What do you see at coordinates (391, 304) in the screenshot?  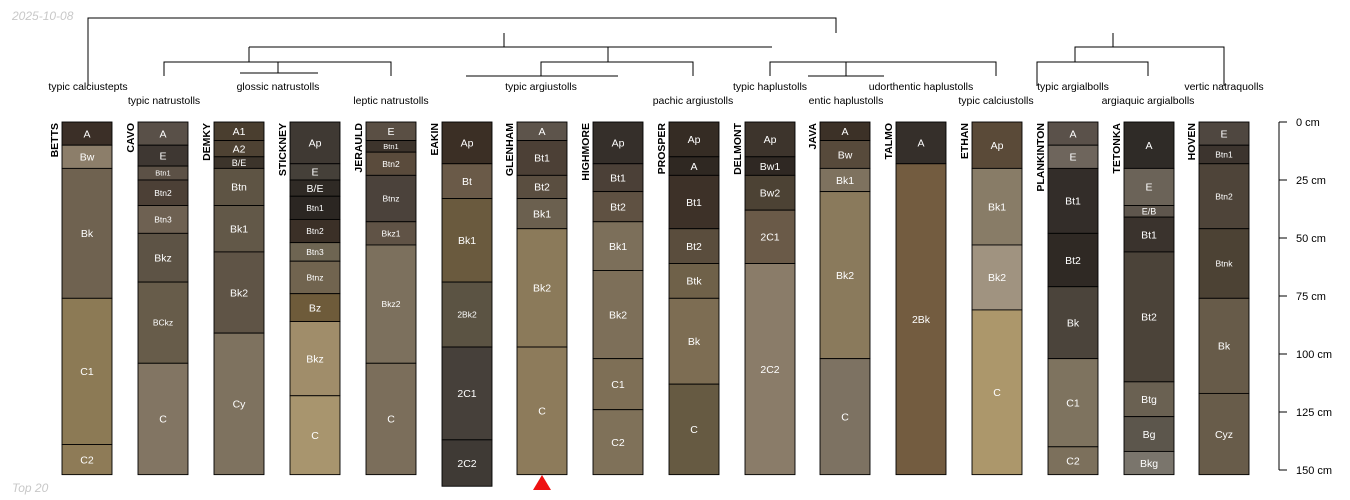 I see `horizon-label: Bkz2` at bounding box center [391, 304].